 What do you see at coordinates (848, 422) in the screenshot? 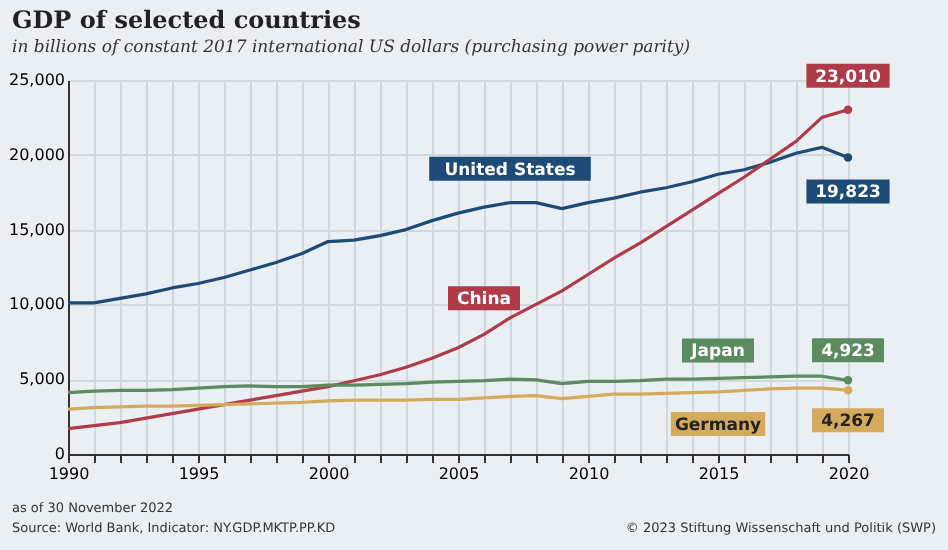
I see `data-label: 4,267` at bounding box center [848, 422].